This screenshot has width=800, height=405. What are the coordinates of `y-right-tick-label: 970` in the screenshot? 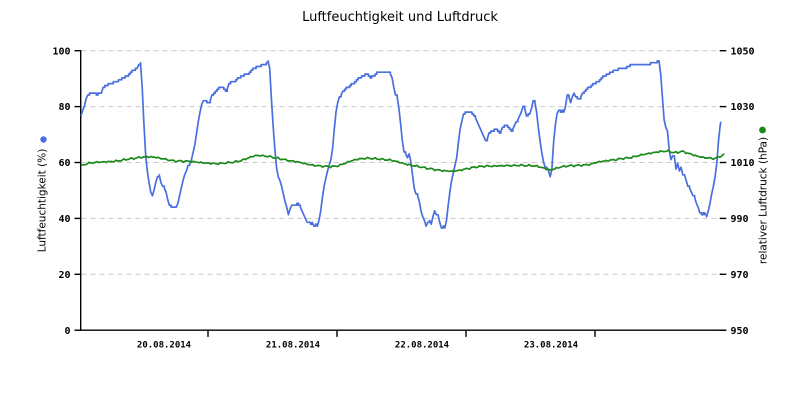 It's located at (740, 275).